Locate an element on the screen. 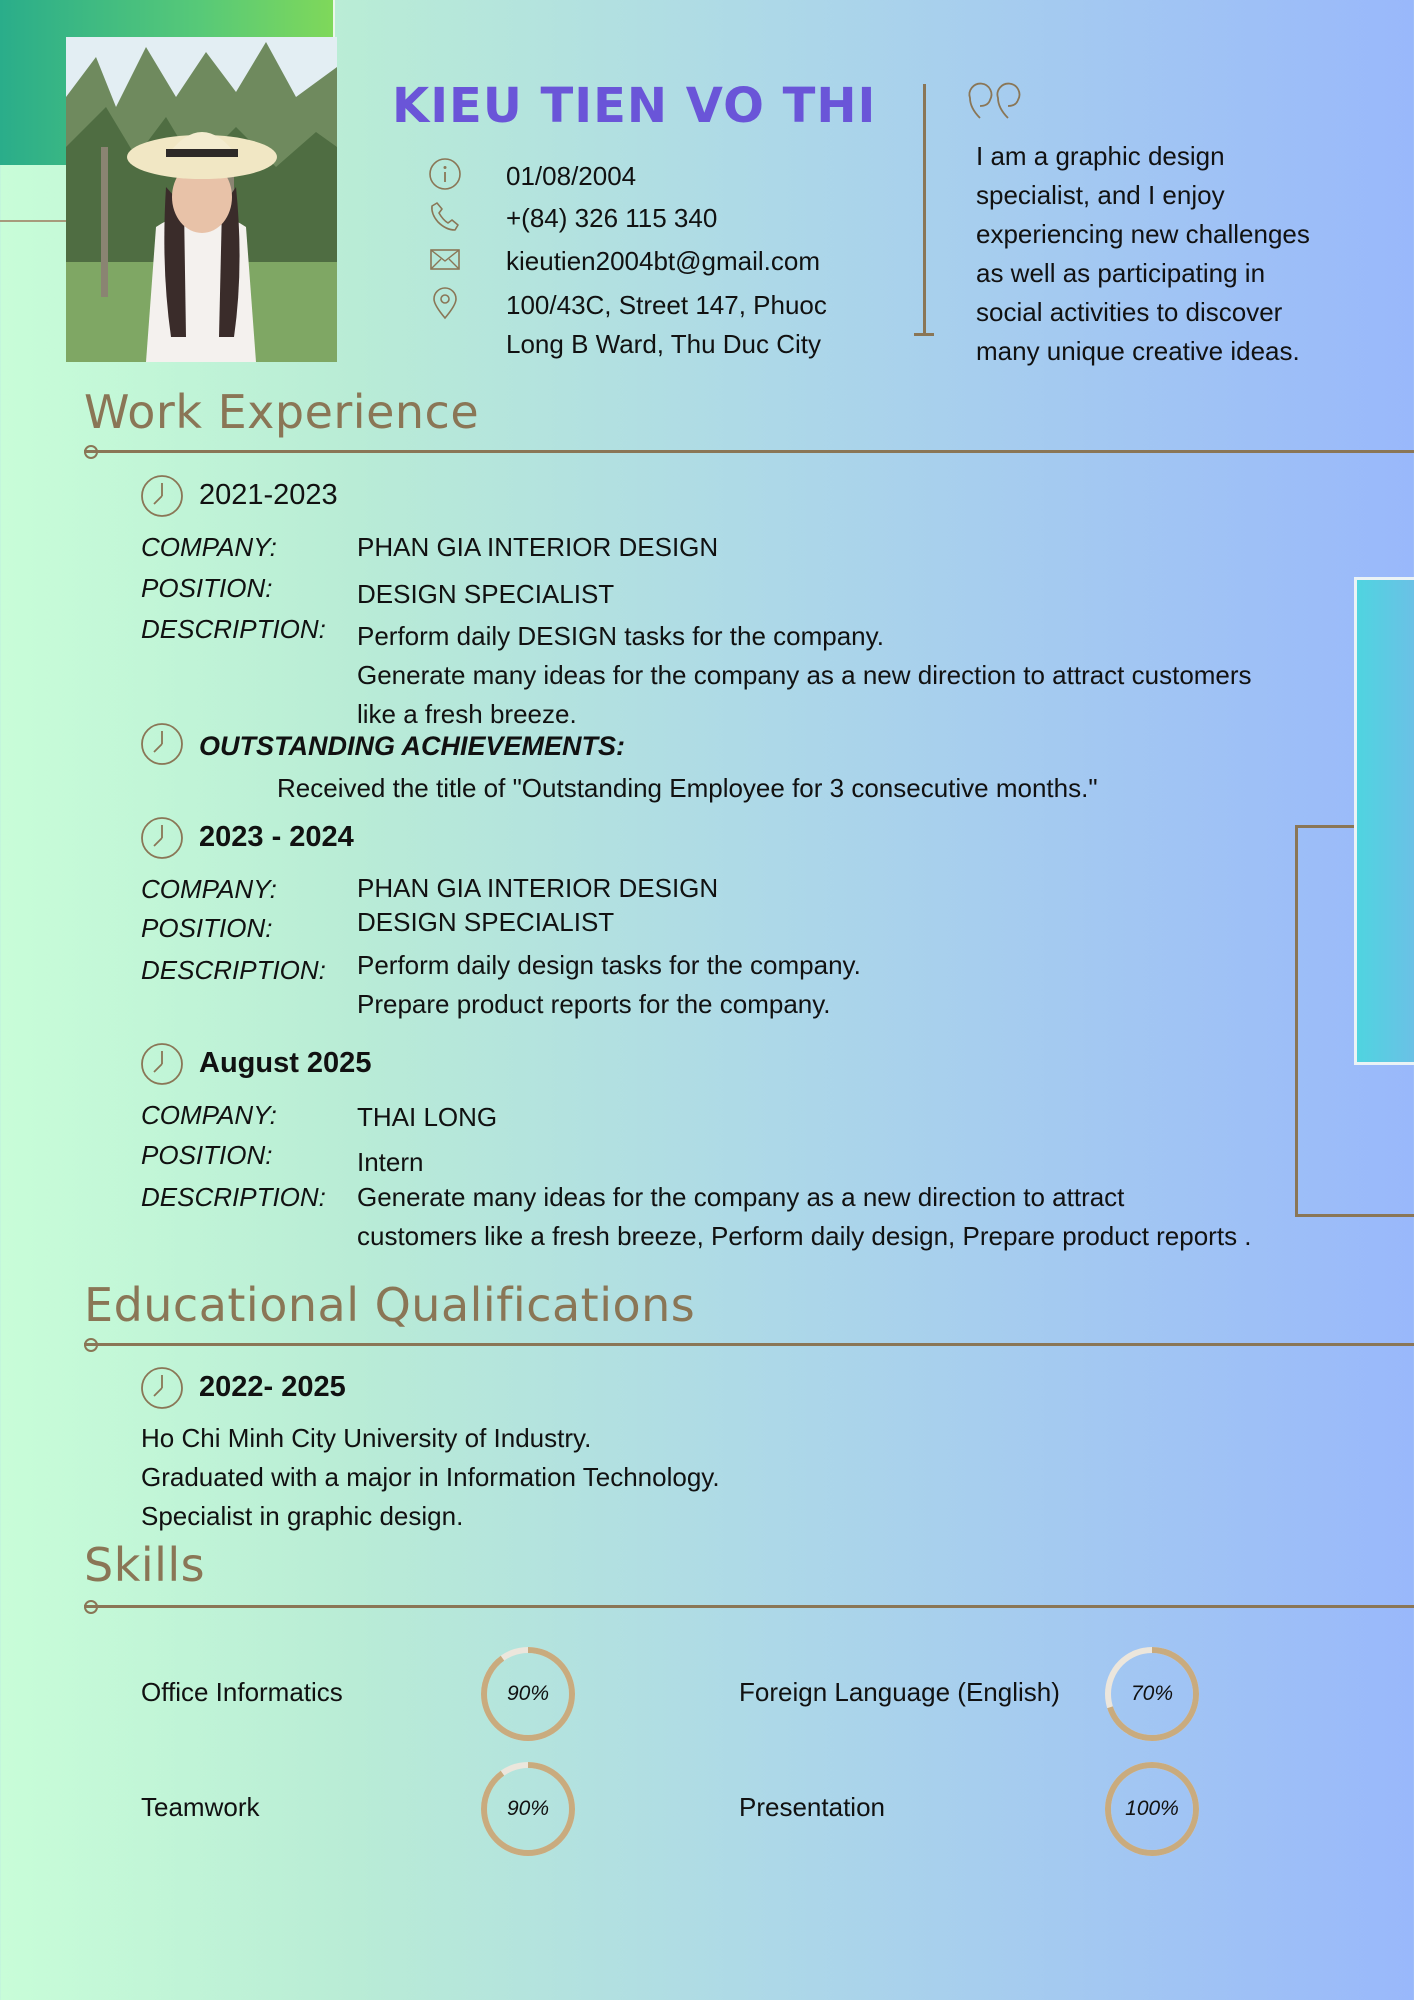  person-name: KIEU TIEN VO THI is located at coordinates (634, 106).